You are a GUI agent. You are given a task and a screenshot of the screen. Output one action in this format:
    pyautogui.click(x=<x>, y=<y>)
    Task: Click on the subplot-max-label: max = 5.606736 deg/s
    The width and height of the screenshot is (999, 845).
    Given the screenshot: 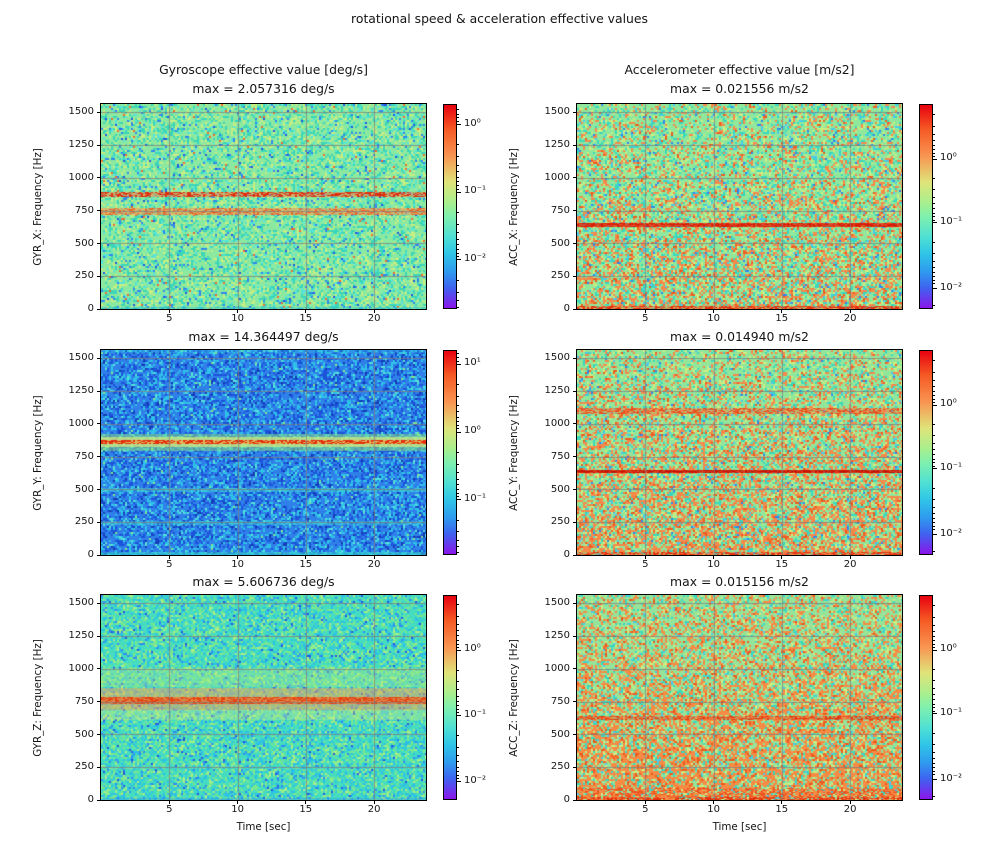 What is the action you would take?
    pyautogui.click(x=263, y=581)
    